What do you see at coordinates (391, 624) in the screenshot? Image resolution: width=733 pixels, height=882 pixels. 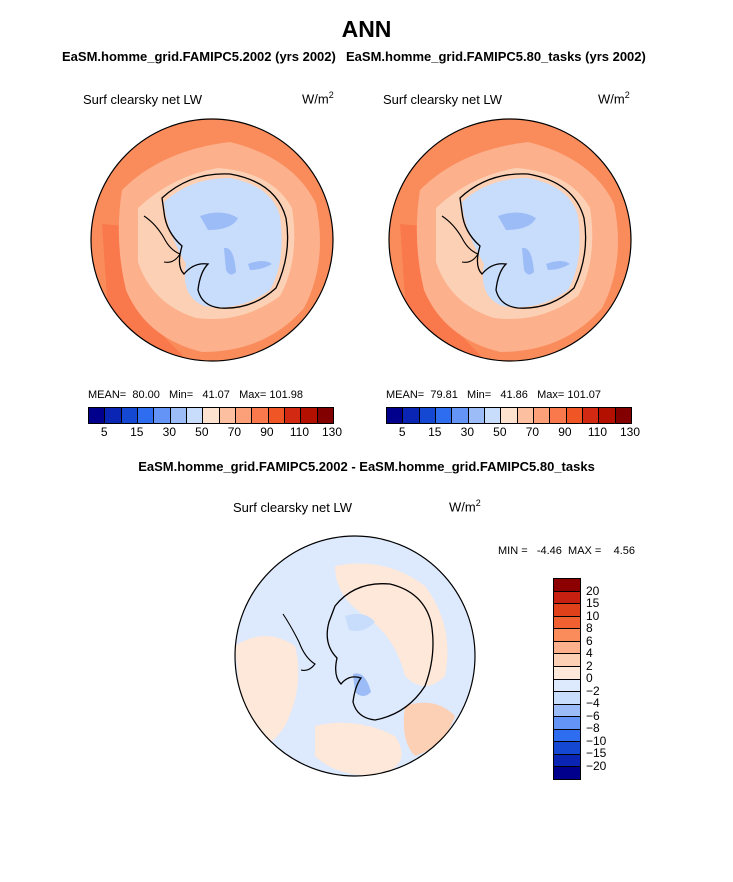 I see `panel3-field-warm2` at bounding box center [391, 624].